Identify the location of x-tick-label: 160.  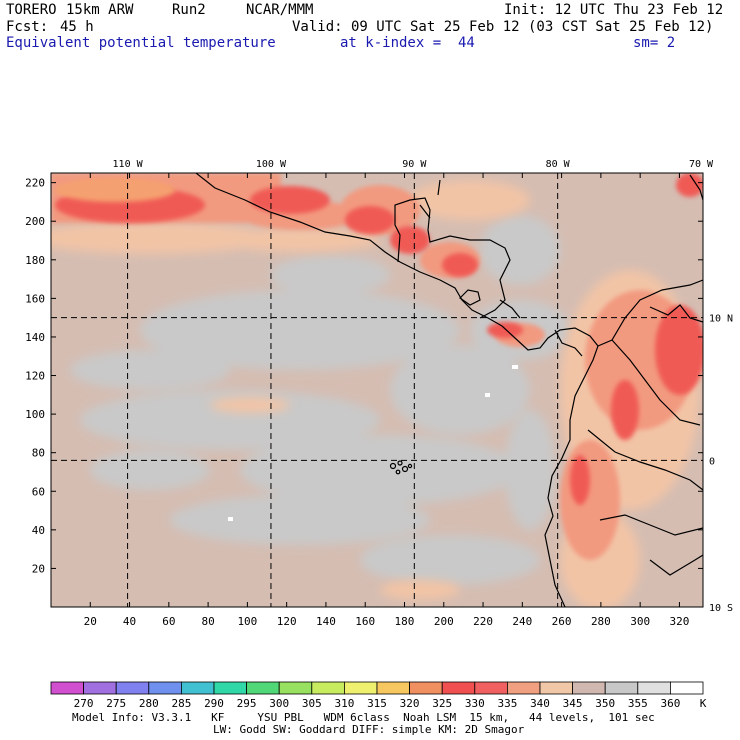
(365, 621).